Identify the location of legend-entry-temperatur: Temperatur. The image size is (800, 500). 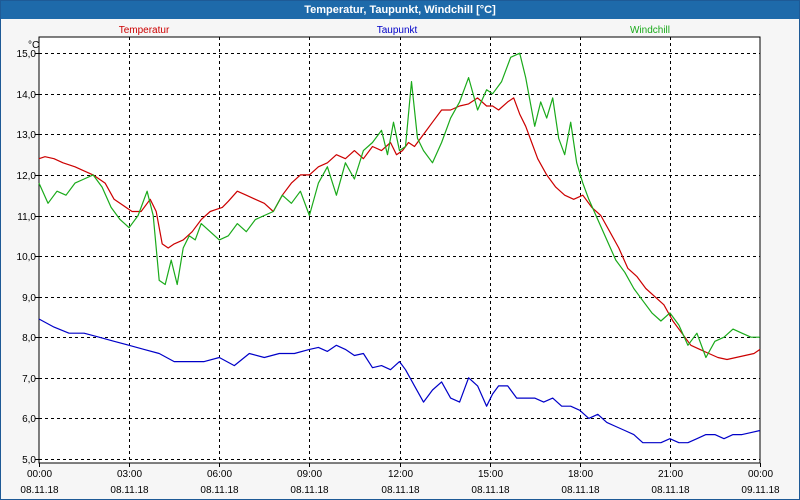
(144, 30).